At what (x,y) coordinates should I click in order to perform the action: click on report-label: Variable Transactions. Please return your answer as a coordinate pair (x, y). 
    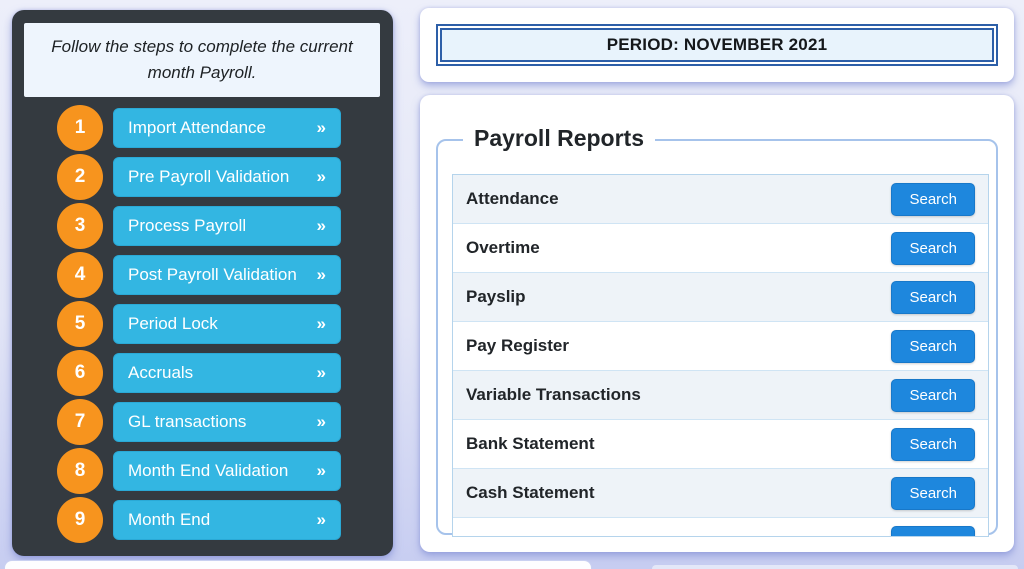
    Looking at the image, I should click on (553, 394).